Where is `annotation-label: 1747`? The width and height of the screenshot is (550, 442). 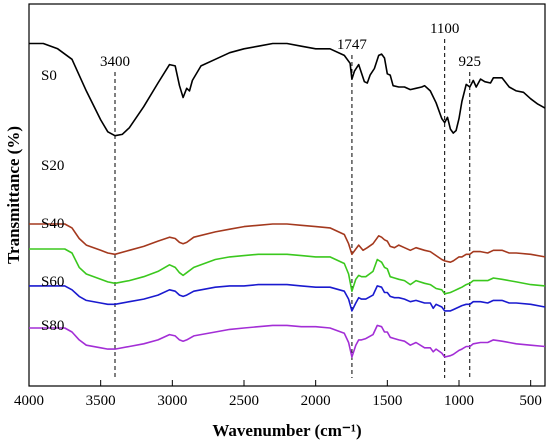
annotation-label: 1747 is located at coordinates (352, 45).